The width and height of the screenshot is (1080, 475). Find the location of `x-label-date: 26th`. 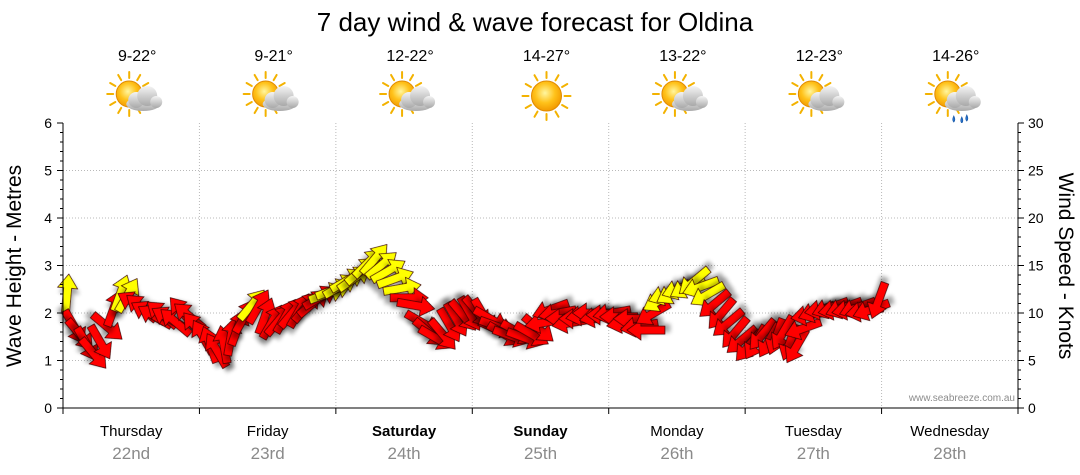

x-label-date: 26th is located at coordinates (676, 453).